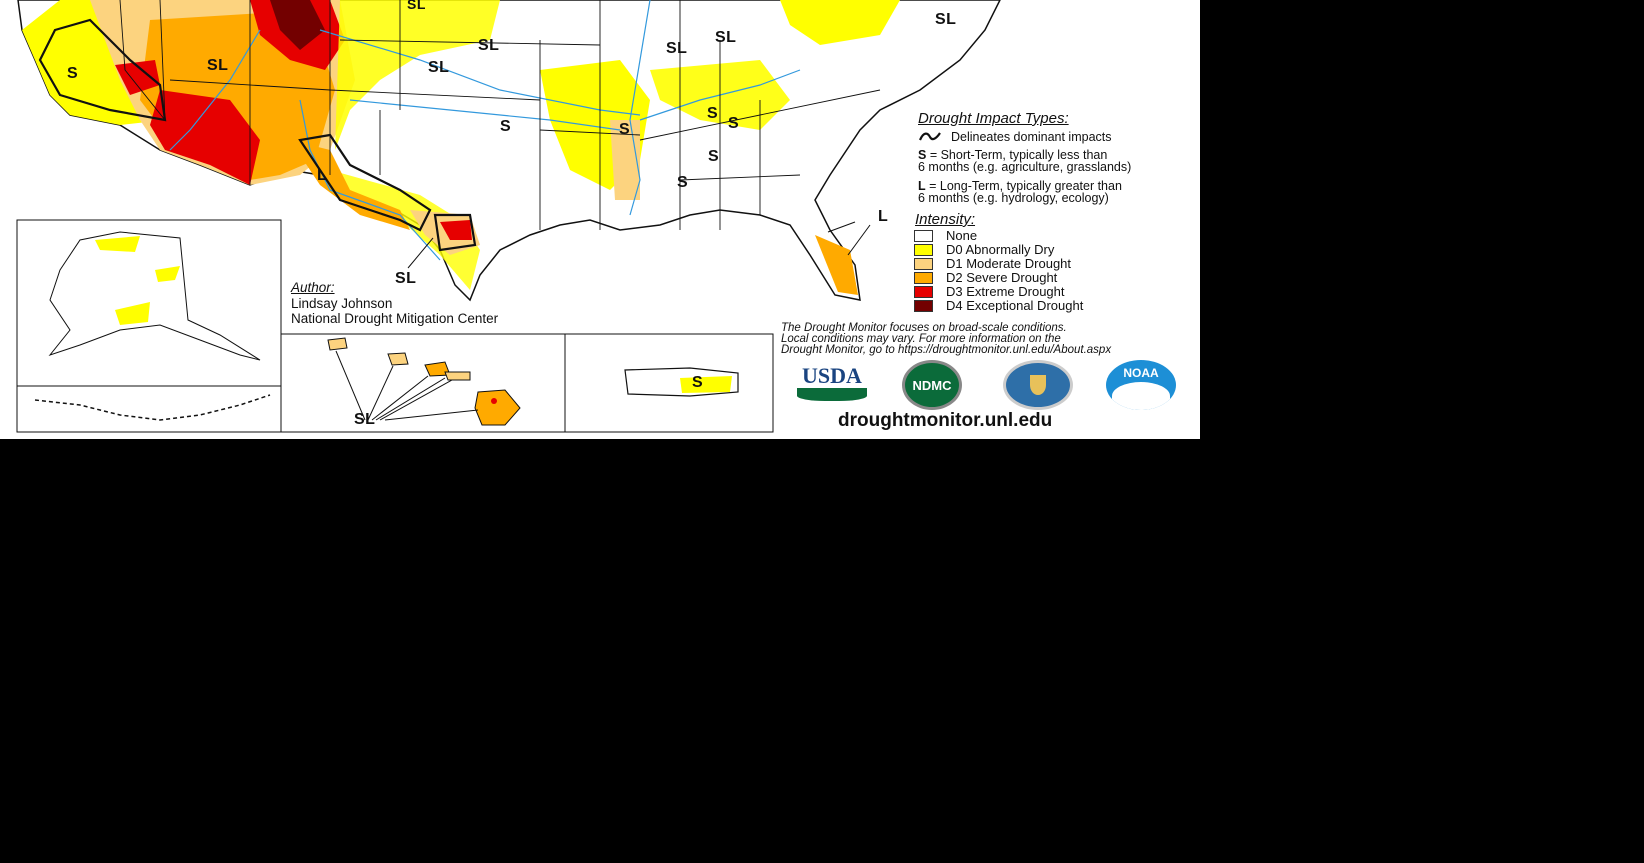  What do you see at coordinates (706, 384) in the screenshot?
I see `puerto-rico-d0` at bounding box center [706, 384].